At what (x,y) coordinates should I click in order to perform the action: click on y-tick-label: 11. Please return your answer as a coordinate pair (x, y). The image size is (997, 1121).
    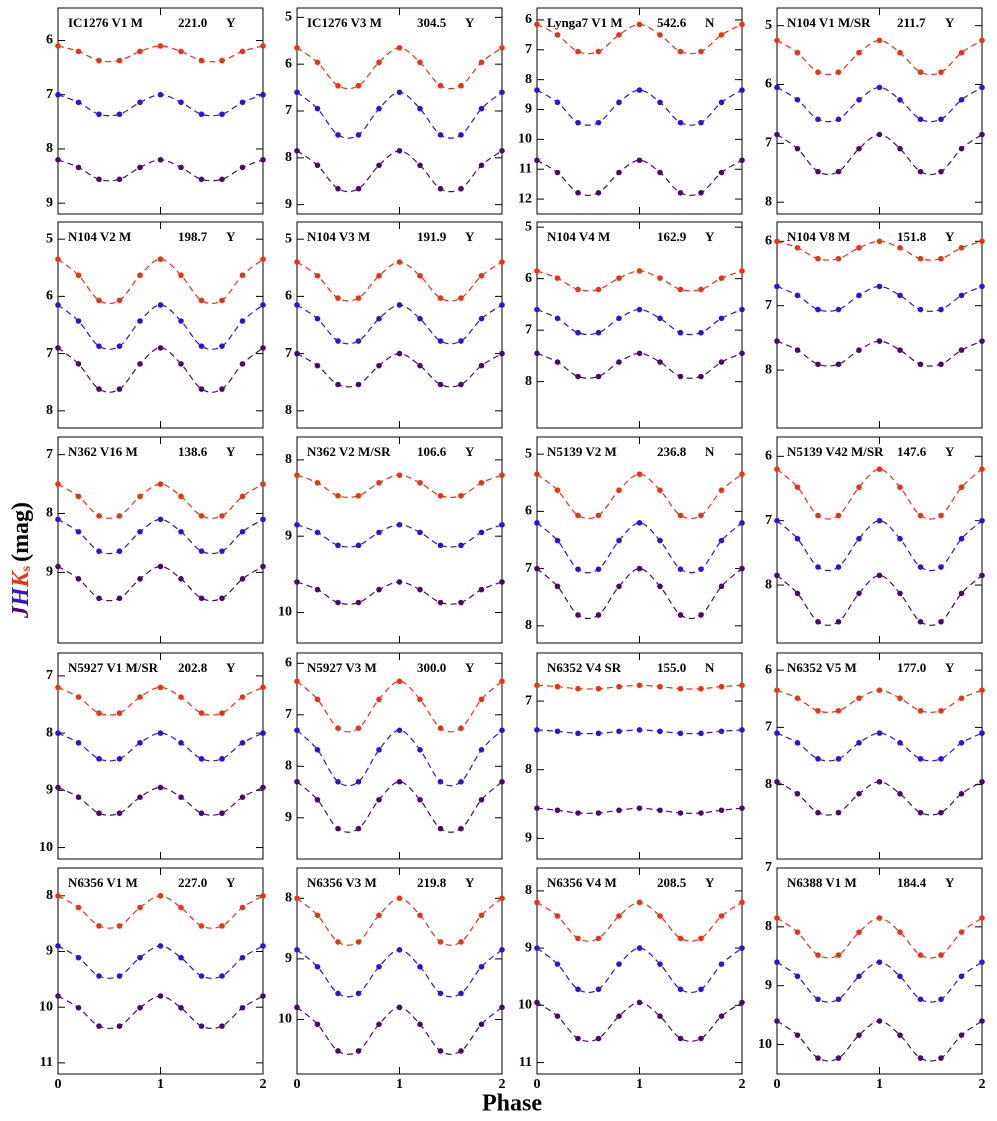
    Looking at the image, I should click on (525, 168).